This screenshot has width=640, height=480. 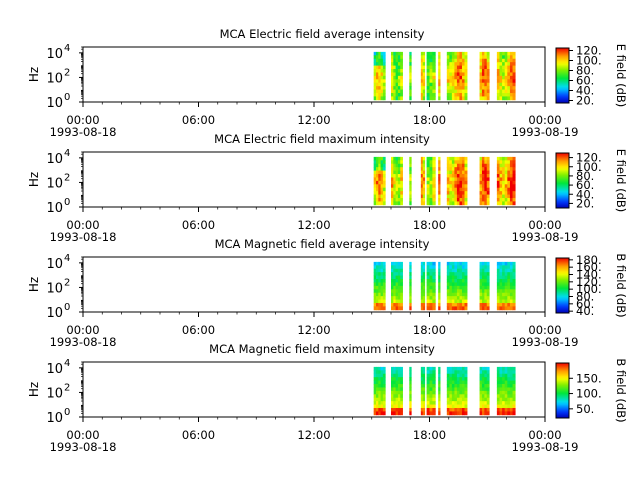 What do you see at coordinates (585, 311) in the screenshot?
I see `colorbar-tick-label: 40.` at bounding box center [585, 311].